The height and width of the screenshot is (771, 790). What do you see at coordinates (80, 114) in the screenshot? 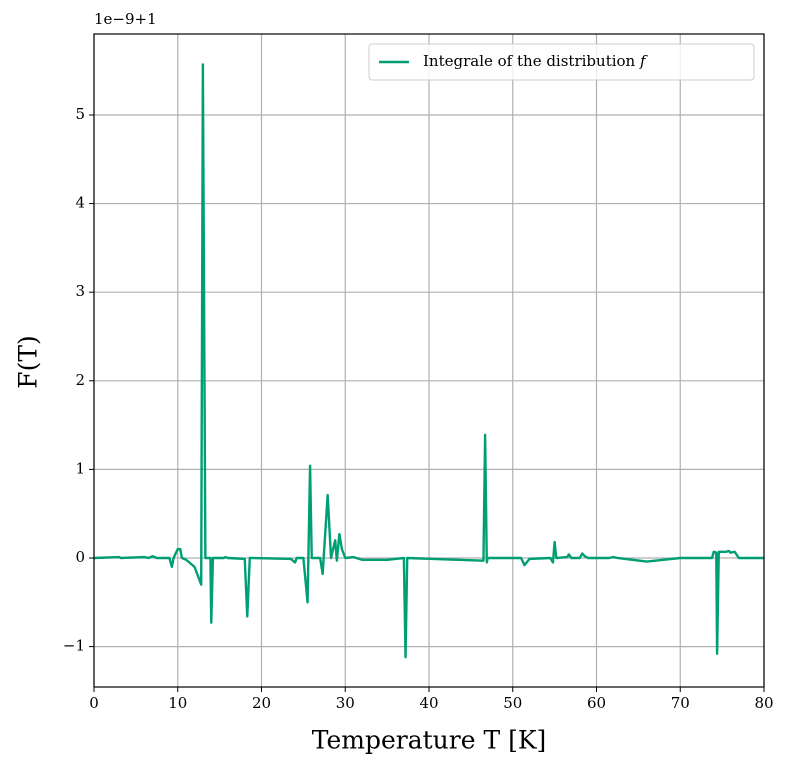
I see `y-tick-label: 5` at bounding box center [80, 114].